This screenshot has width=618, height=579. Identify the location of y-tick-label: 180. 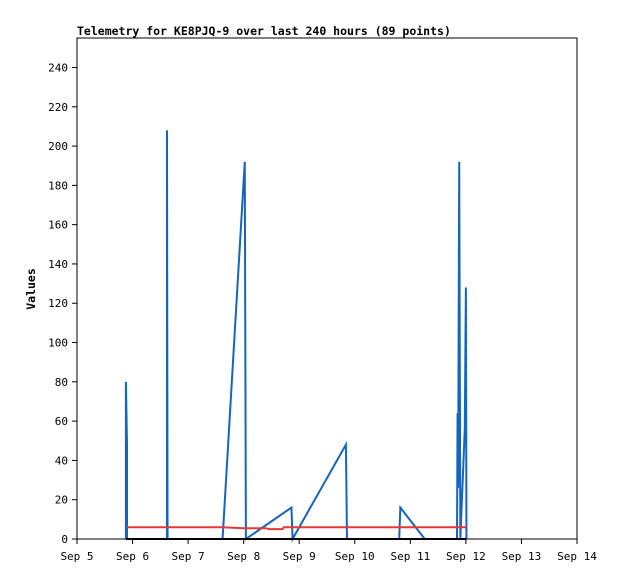
(58, 185).